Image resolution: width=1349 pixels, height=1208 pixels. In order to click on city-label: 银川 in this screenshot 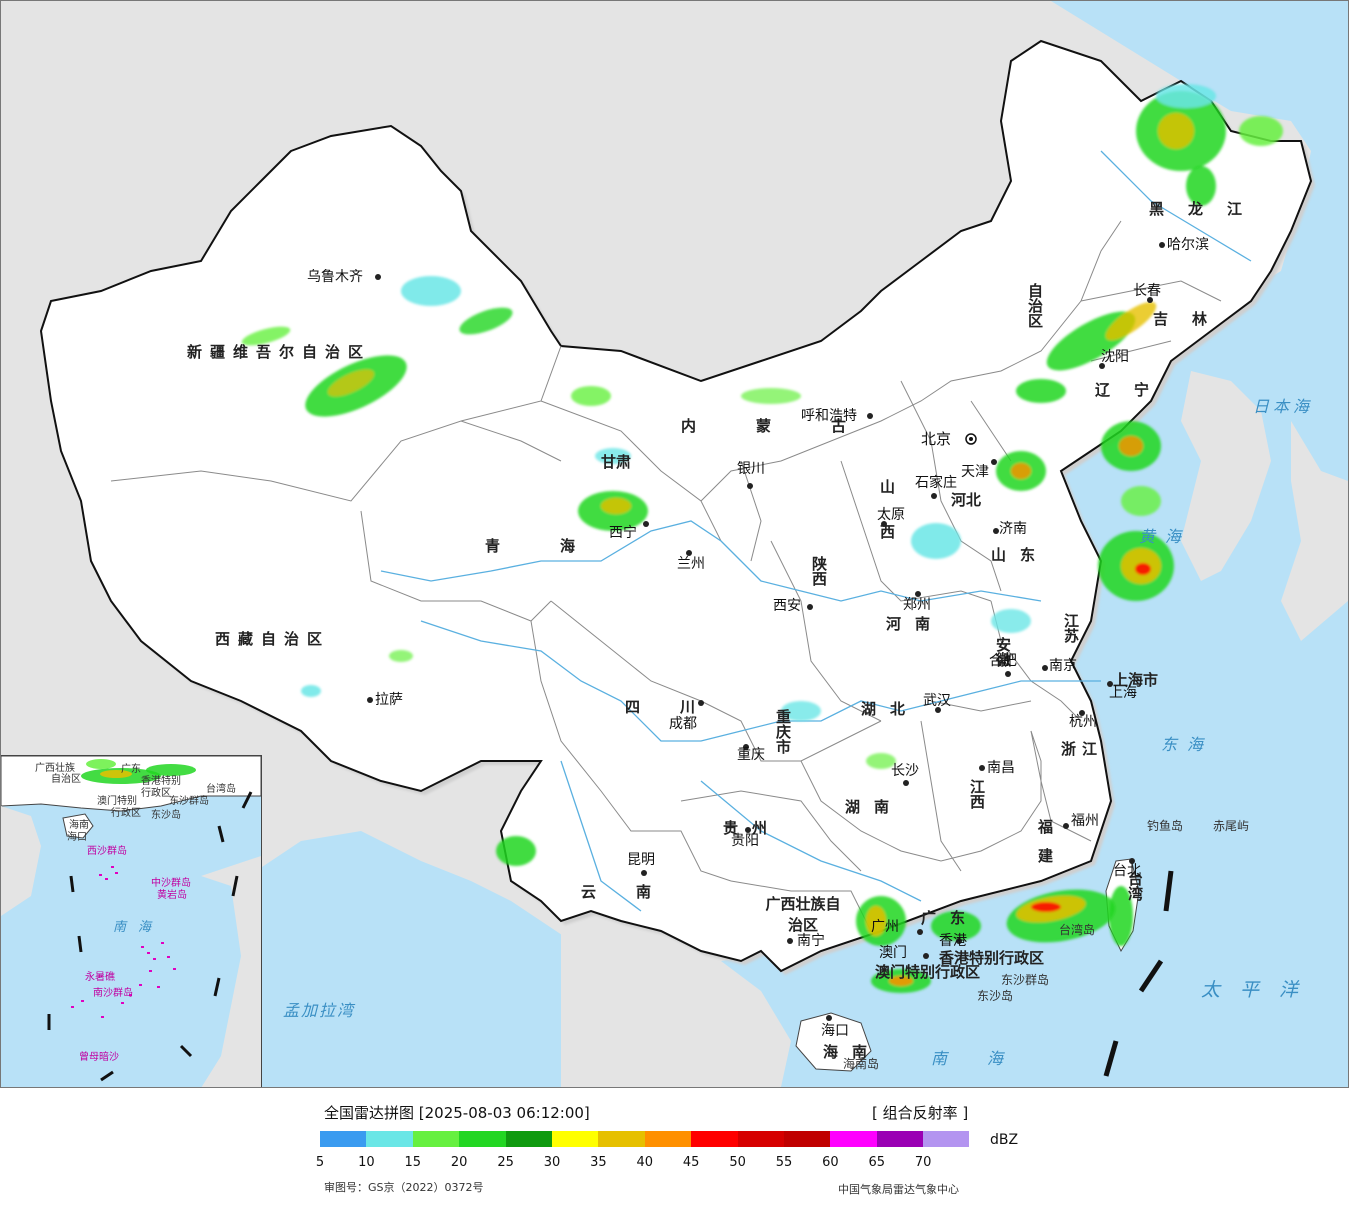, I will do `click(751, 469)`.